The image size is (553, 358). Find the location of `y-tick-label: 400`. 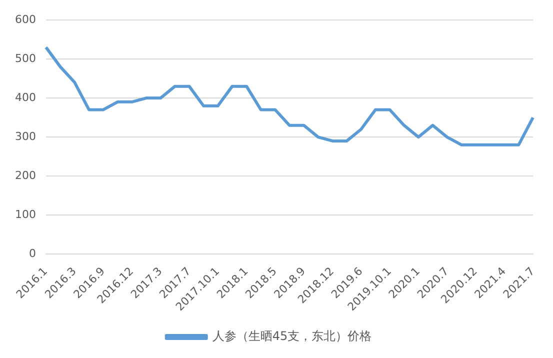

y-tick-label: 400 is located at coordinates (25, 97).